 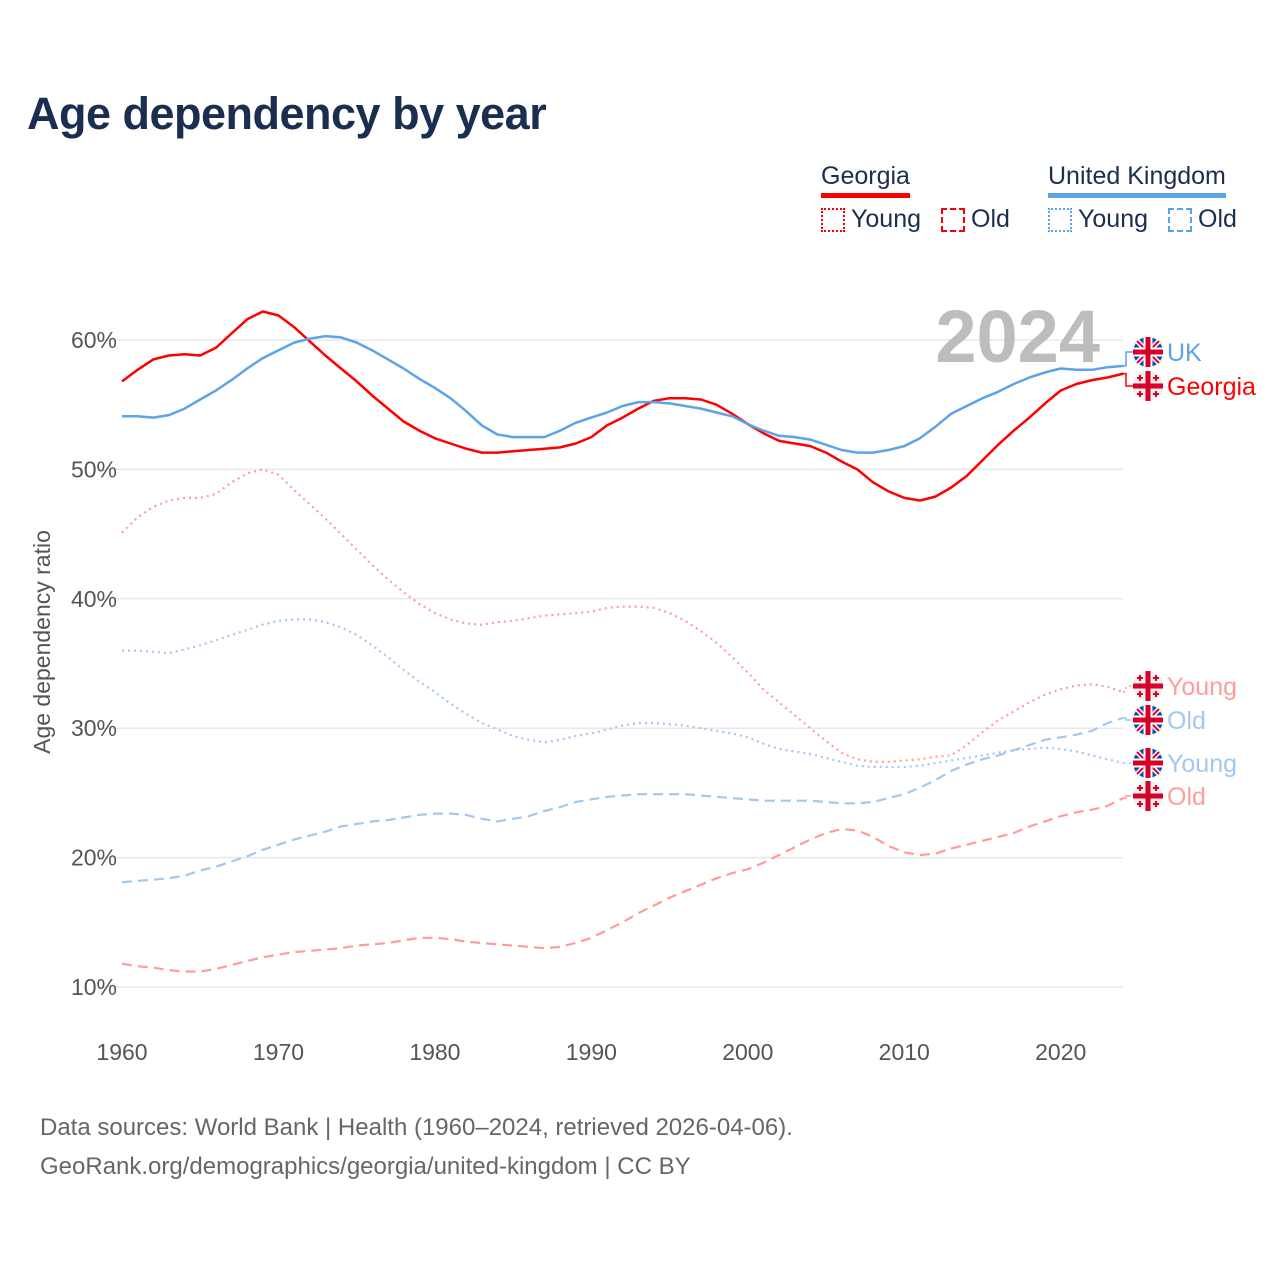 I want to click on x-tick-label: 2020, so click(x=1060, y=1052).